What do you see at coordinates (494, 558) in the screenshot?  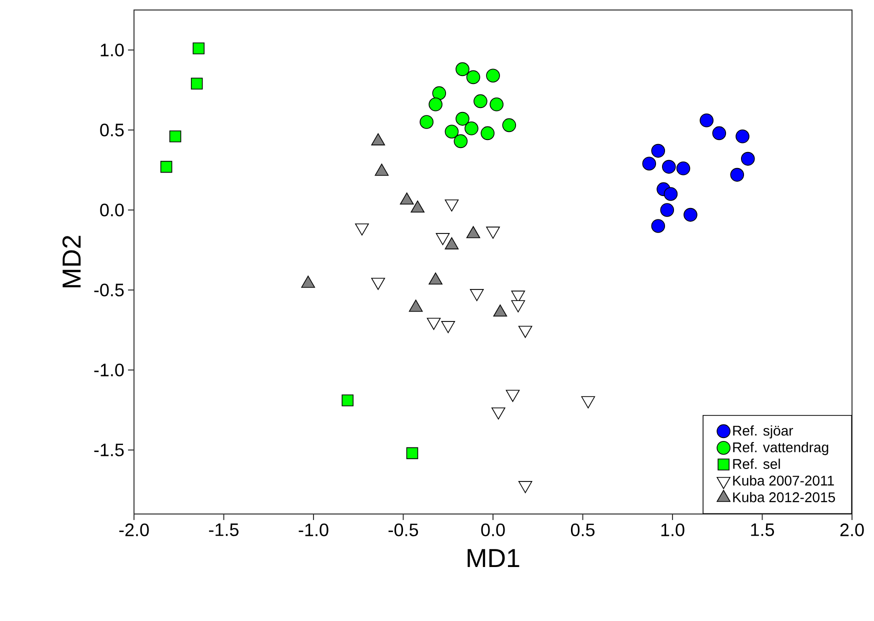 I see `x-axis-title: MD1` at bounding box center [494, 558].